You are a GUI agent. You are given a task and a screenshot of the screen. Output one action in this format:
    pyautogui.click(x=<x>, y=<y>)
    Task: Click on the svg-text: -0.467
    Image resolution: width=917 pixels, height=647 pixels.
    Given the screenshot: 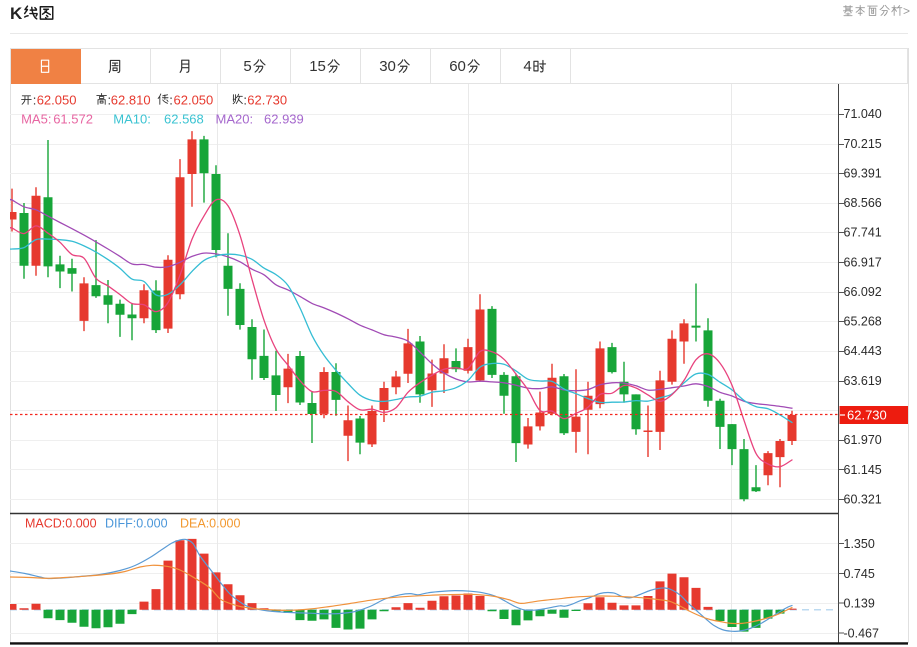 What is the action you would take?
    pyautogui.click(x=861, y=633)
    